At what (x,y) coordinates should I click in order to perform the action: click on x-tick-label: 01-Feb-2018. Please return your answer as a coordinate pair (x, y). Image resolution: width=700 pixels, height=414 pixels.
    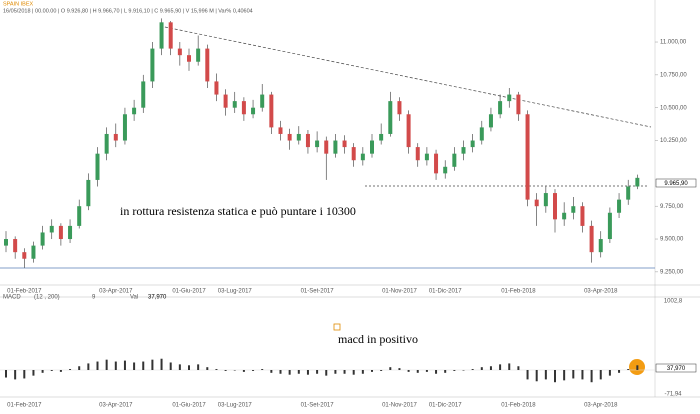
    Looking at the image, I should click on (518, 406).